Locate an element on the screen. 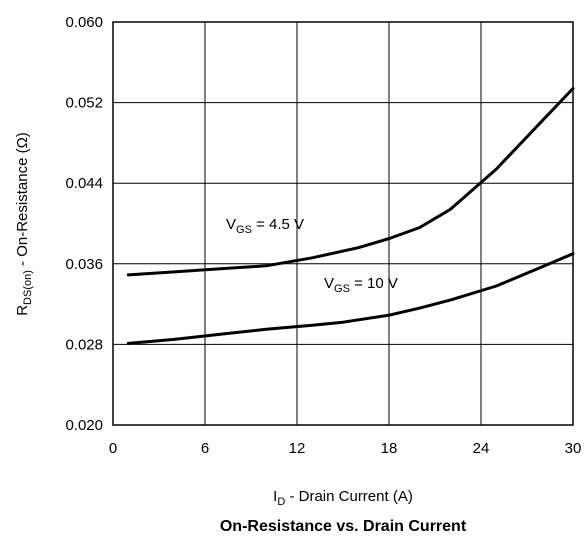 The height and width of the screenshot is (538, 587). chart-title: On-Resistance vs. Drain Current is located at coordinates (343, 526).